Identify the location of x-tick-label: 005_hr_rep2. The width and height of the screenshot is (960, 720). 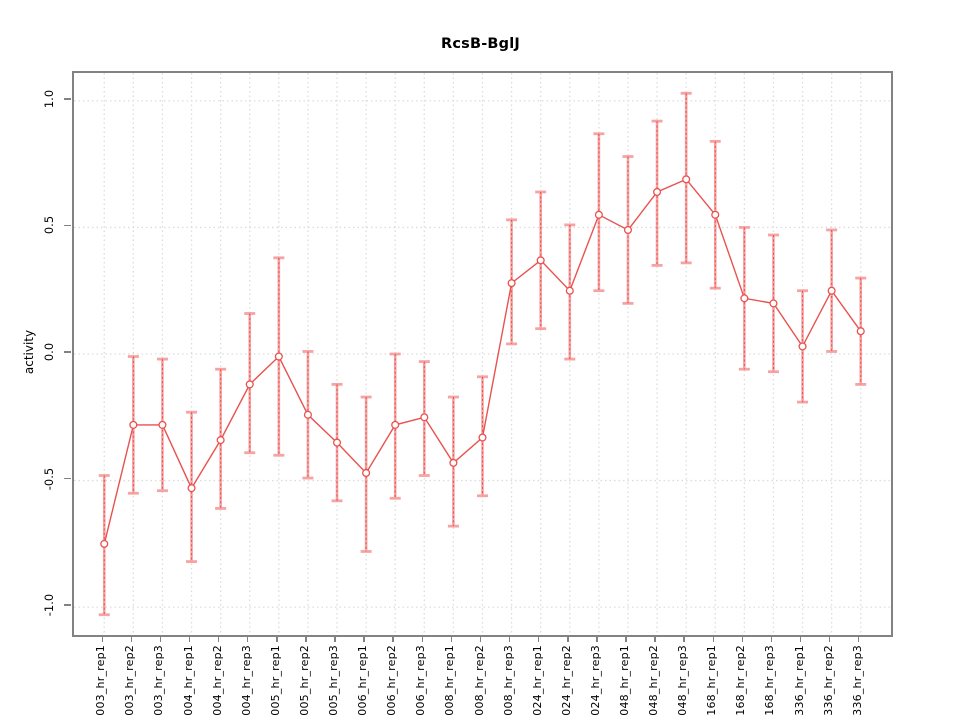
(304, 680).